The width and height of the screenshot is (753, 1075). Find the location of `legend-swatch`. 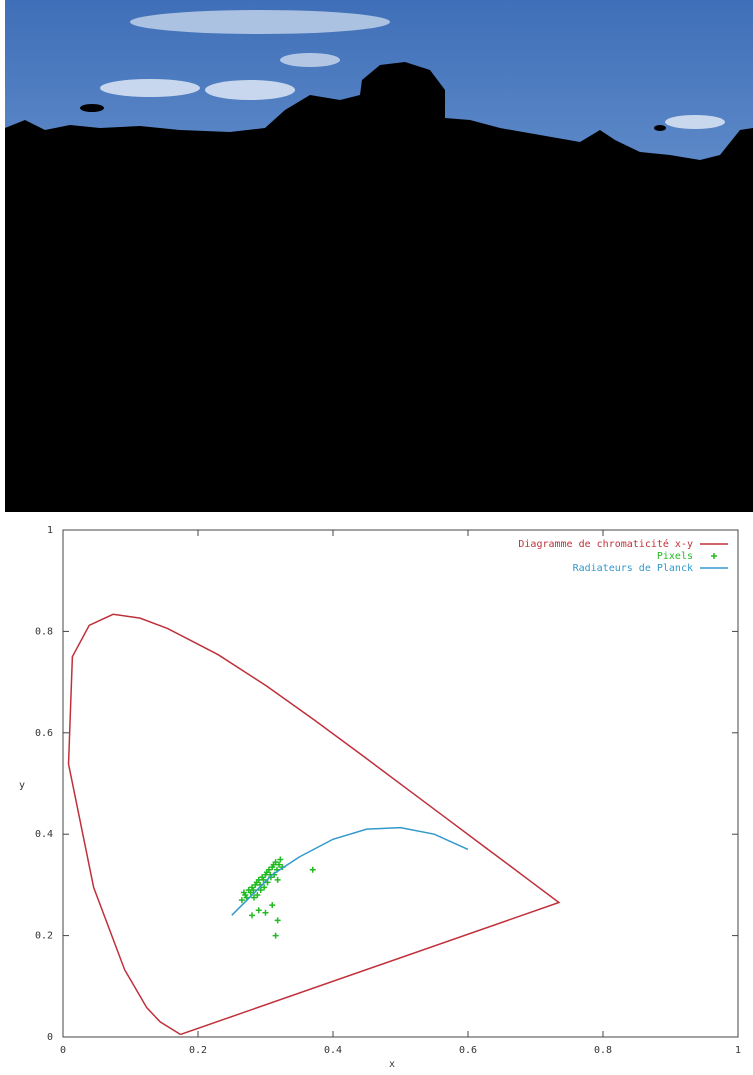

legend-swatch is located at coordinates (714, 556).